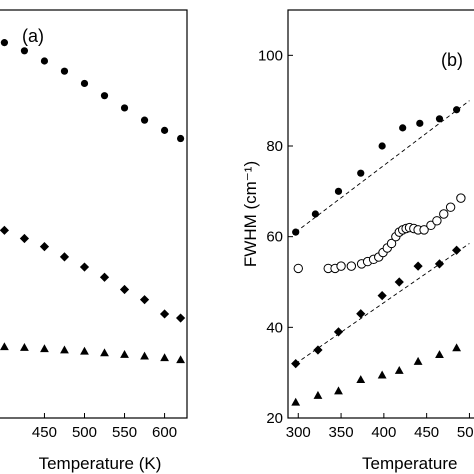 The width and height of the screenshot is (474, 474). I want to click on panel-b-y-tick-label: 100, so click(270, 55).